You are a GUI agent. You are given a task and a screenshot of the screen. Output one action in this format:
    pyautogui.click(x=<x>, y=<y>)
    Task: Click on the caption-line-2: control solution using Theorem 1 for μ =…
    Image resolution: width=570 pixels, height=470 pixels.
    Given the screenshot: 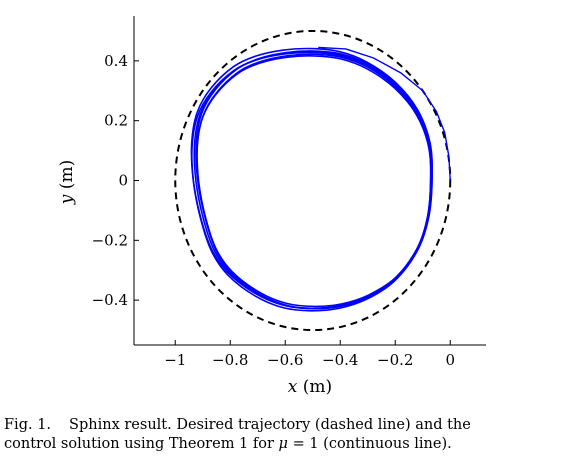 What is the action you would take?
    pyautogui.click(x=284, y=444)
    